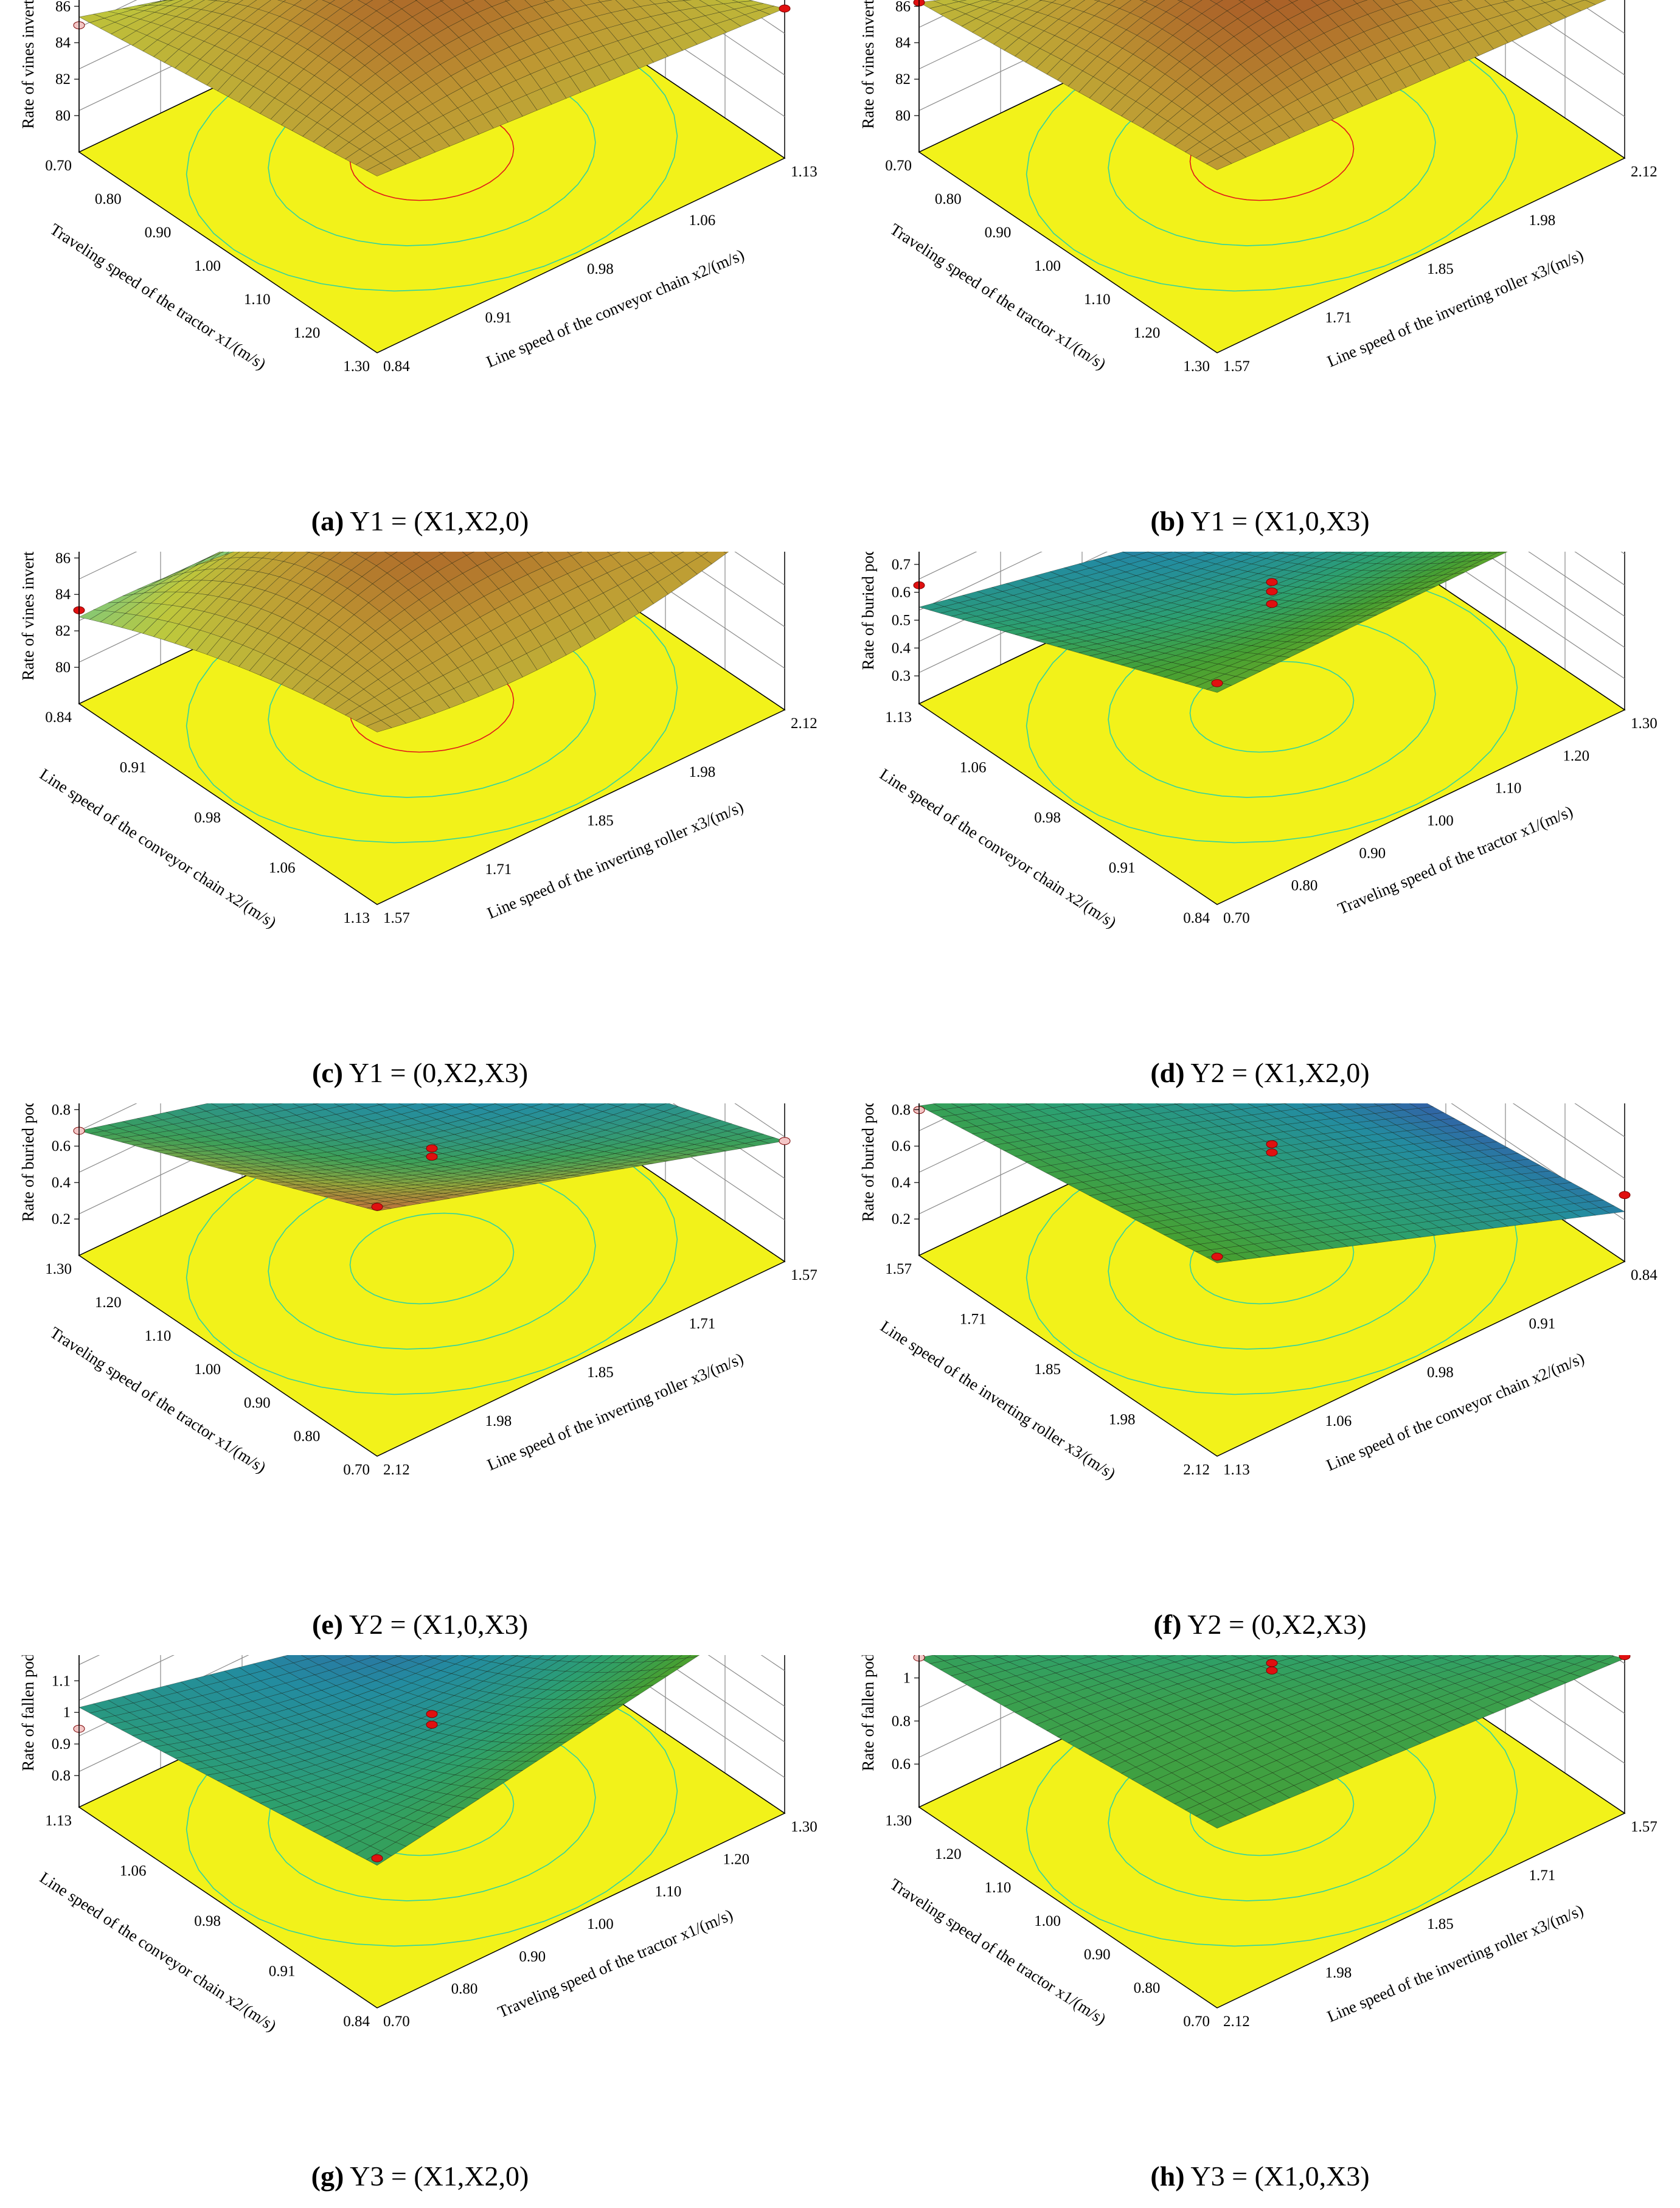 Image resolution: width=1680 pixels, height=2208 pixels. Describe the element at coordinates (61, 1183) in the screenshot. I see `z-tick-label: 0.4` at that location.